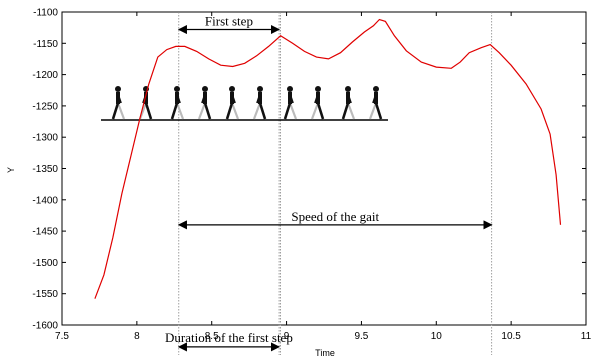  Describe the element at coordinates (586, 336) in the screenshot. I see `x-tick-label: 11` at that location.